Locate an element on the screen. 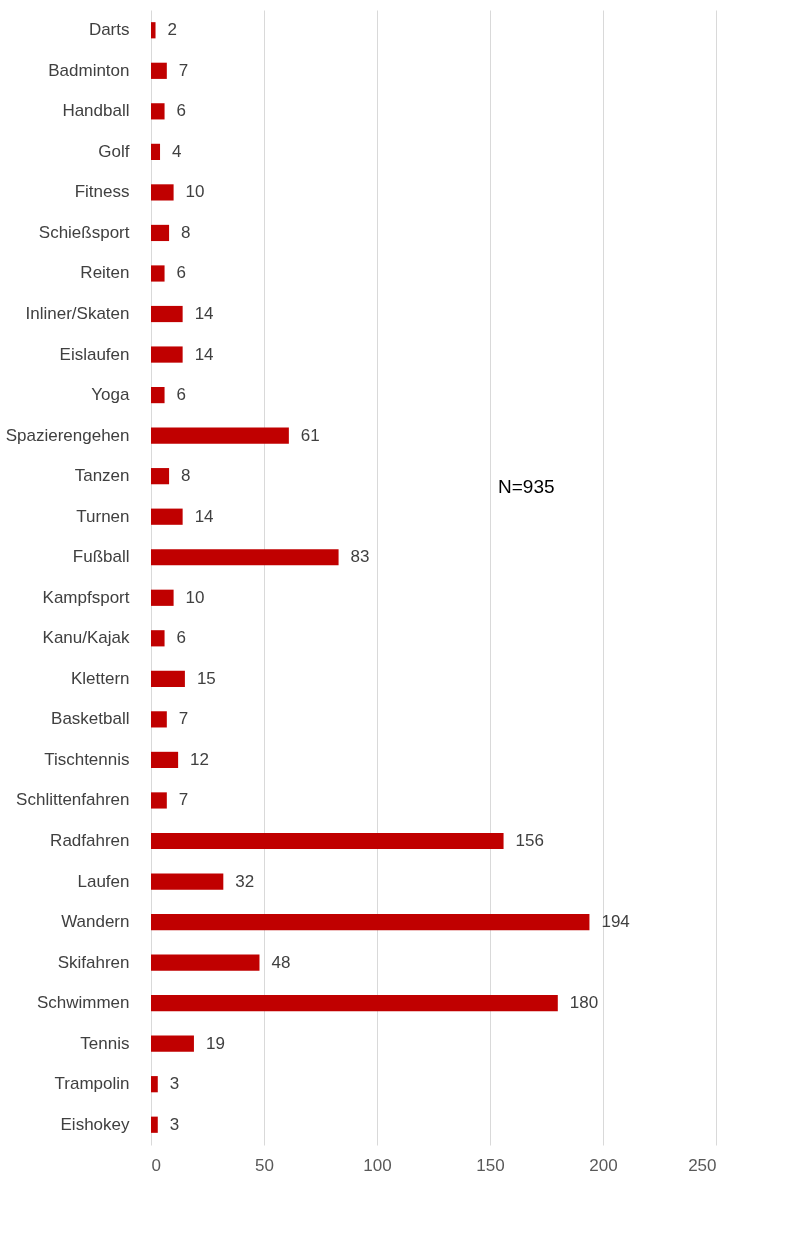 The width and height of the screenshot is (803, 1236). y-tick-label: Reiten is located at coordinates (105, 273).